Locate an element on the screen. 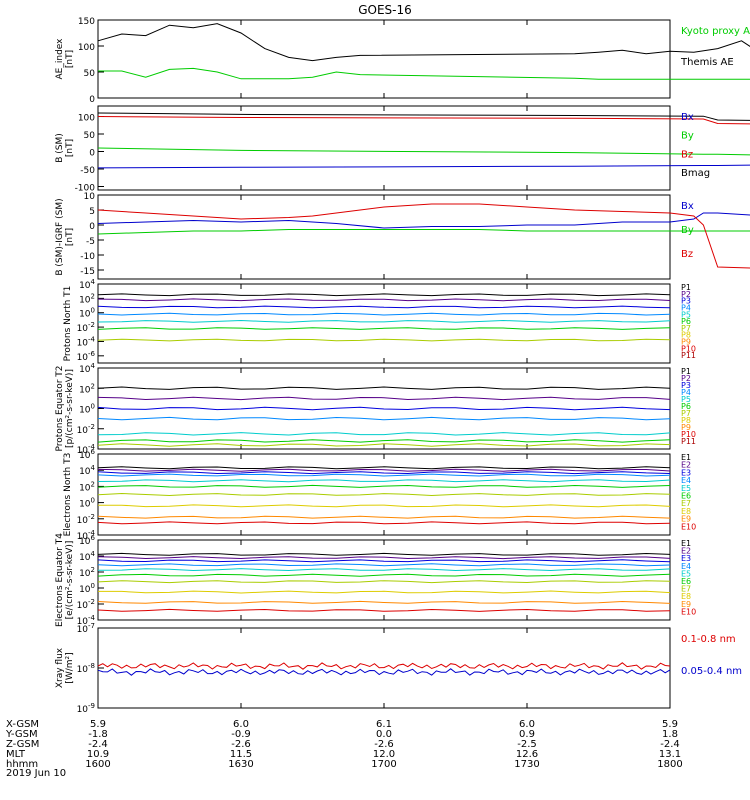  tick-label: -10 is located at coordinates (87, 257).